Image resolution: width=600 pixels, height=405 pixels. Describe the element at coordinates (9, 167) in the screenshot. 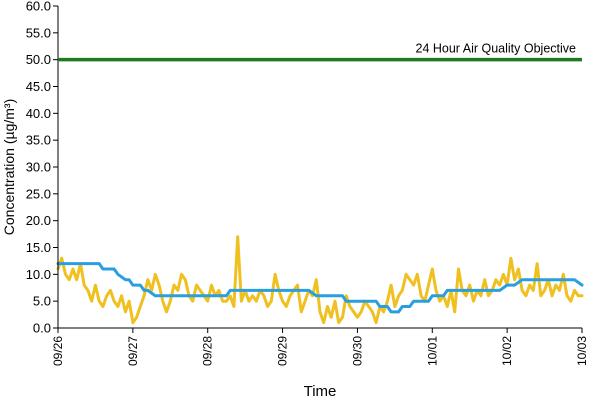

I see `y-axis-title: Concentration (µg/m³)` at that location.